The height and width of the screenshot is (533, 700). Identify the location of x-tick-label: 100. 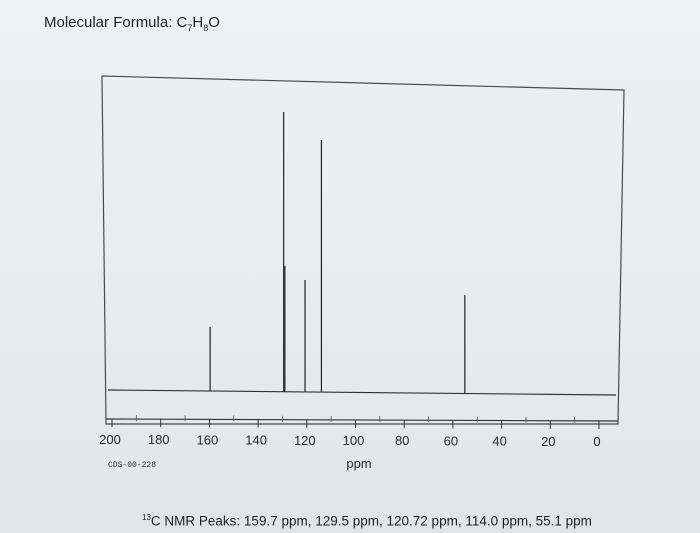
(354, 440).